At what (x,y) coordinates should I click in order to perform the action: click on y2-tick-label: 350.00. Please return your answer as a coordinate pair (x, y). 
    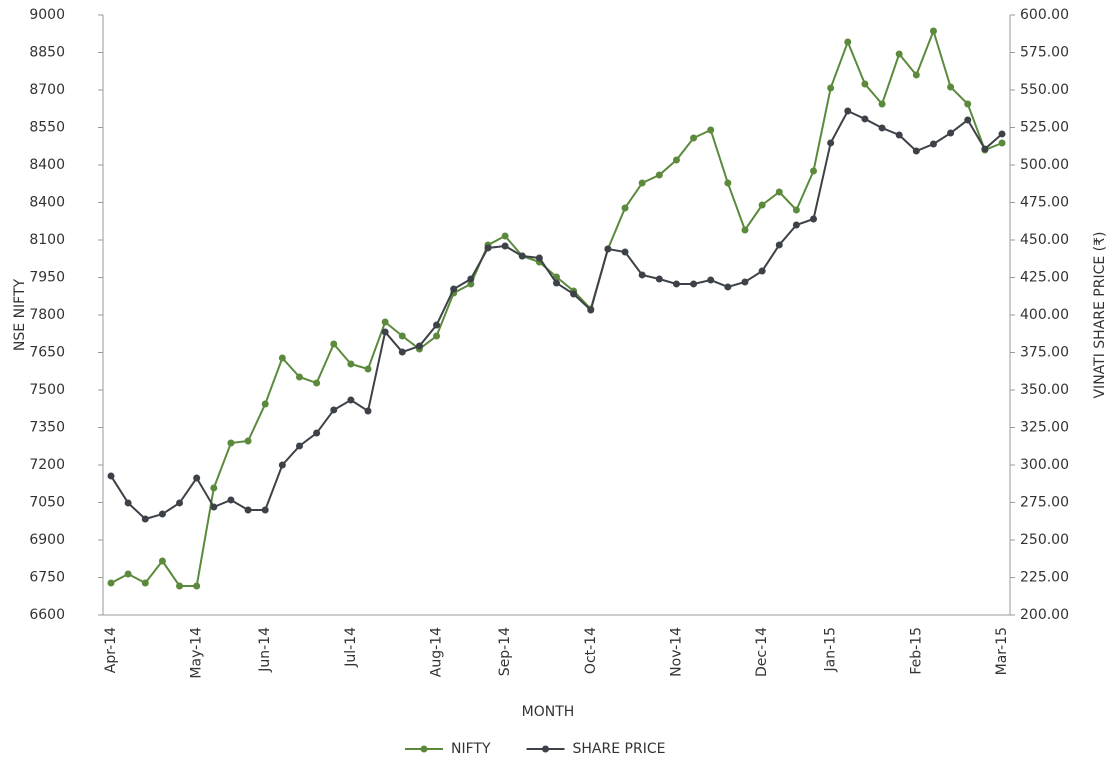
    Looking at the image, I should click on (1044, 390).